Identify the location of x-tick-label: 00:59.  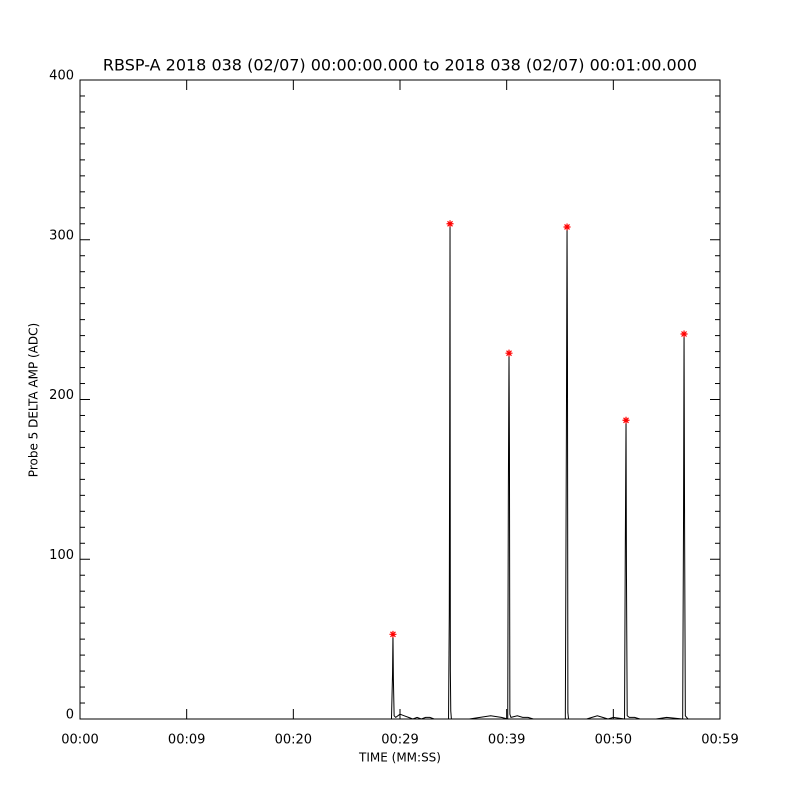
(719, 740).